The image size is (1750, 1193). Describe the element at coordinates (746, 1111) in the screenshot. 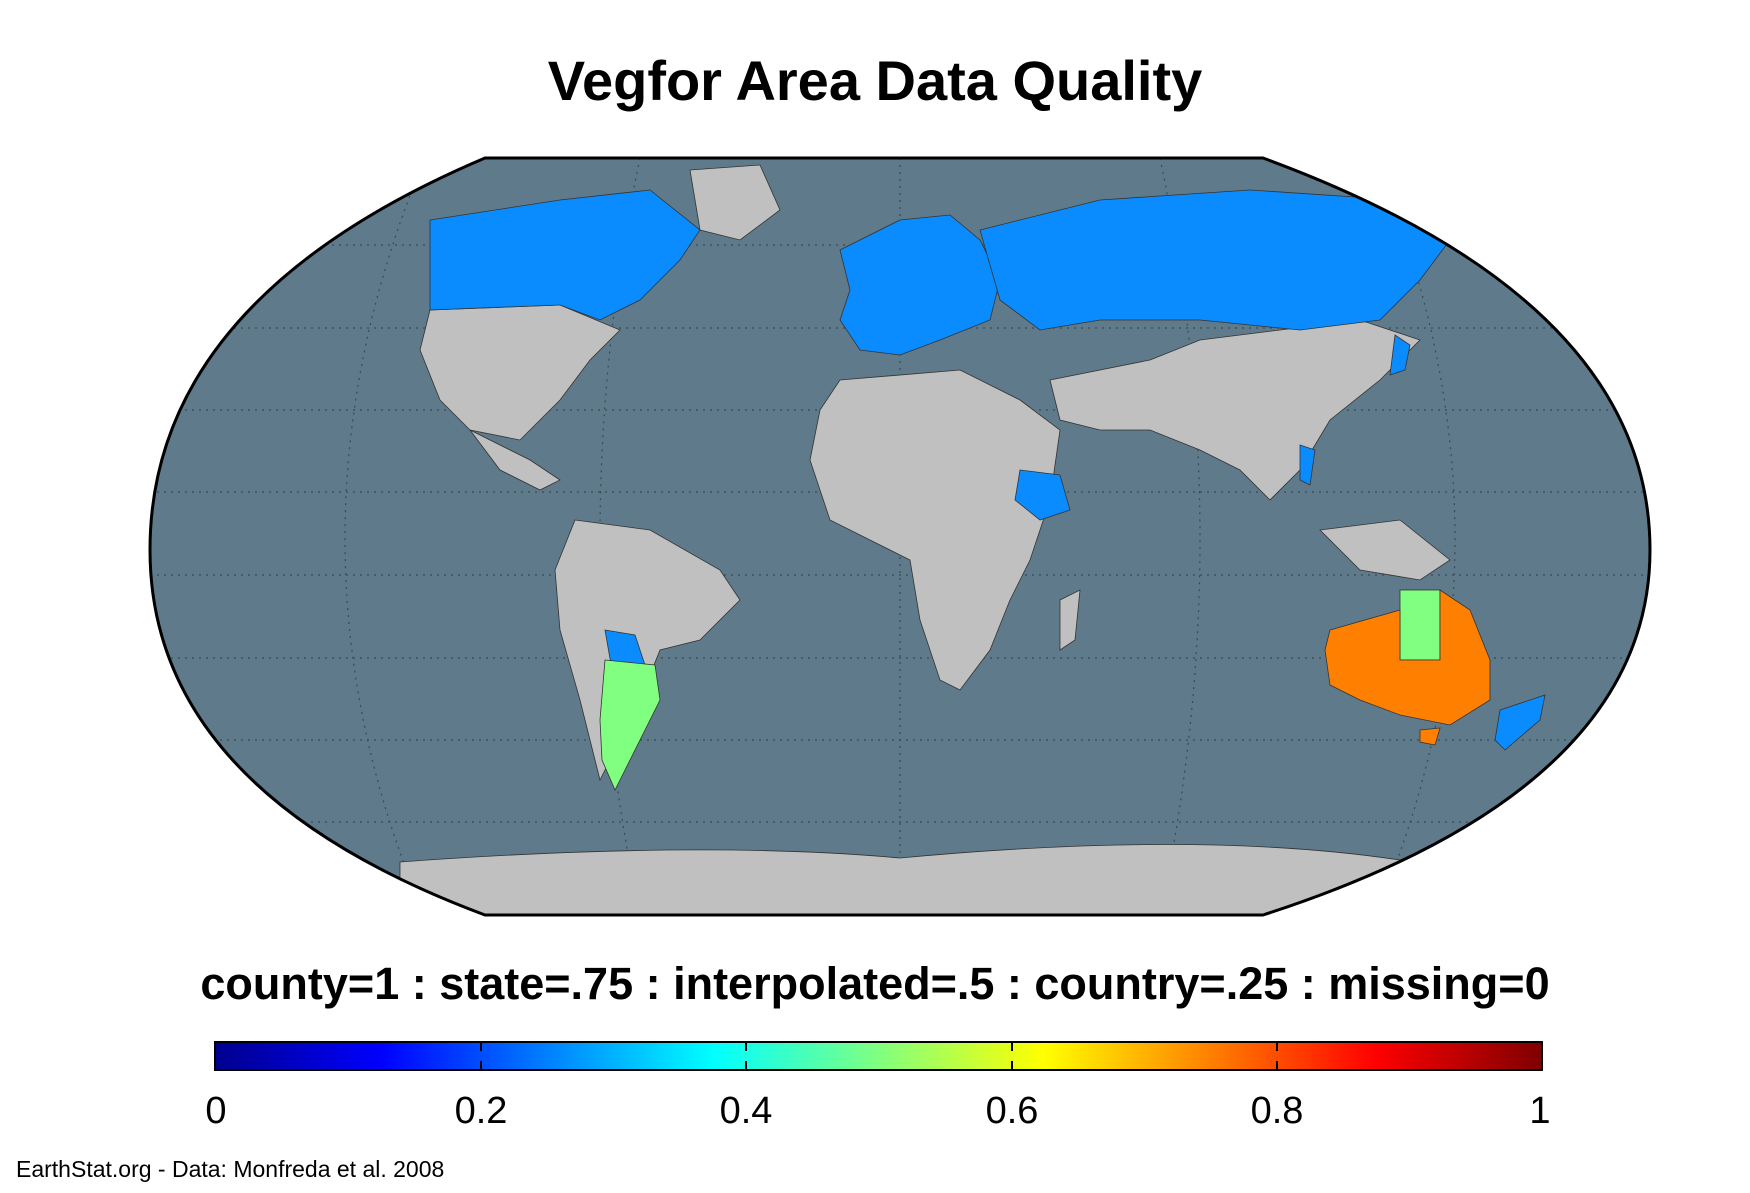

I see `colorbar-tick-label: 0.4` at that location.